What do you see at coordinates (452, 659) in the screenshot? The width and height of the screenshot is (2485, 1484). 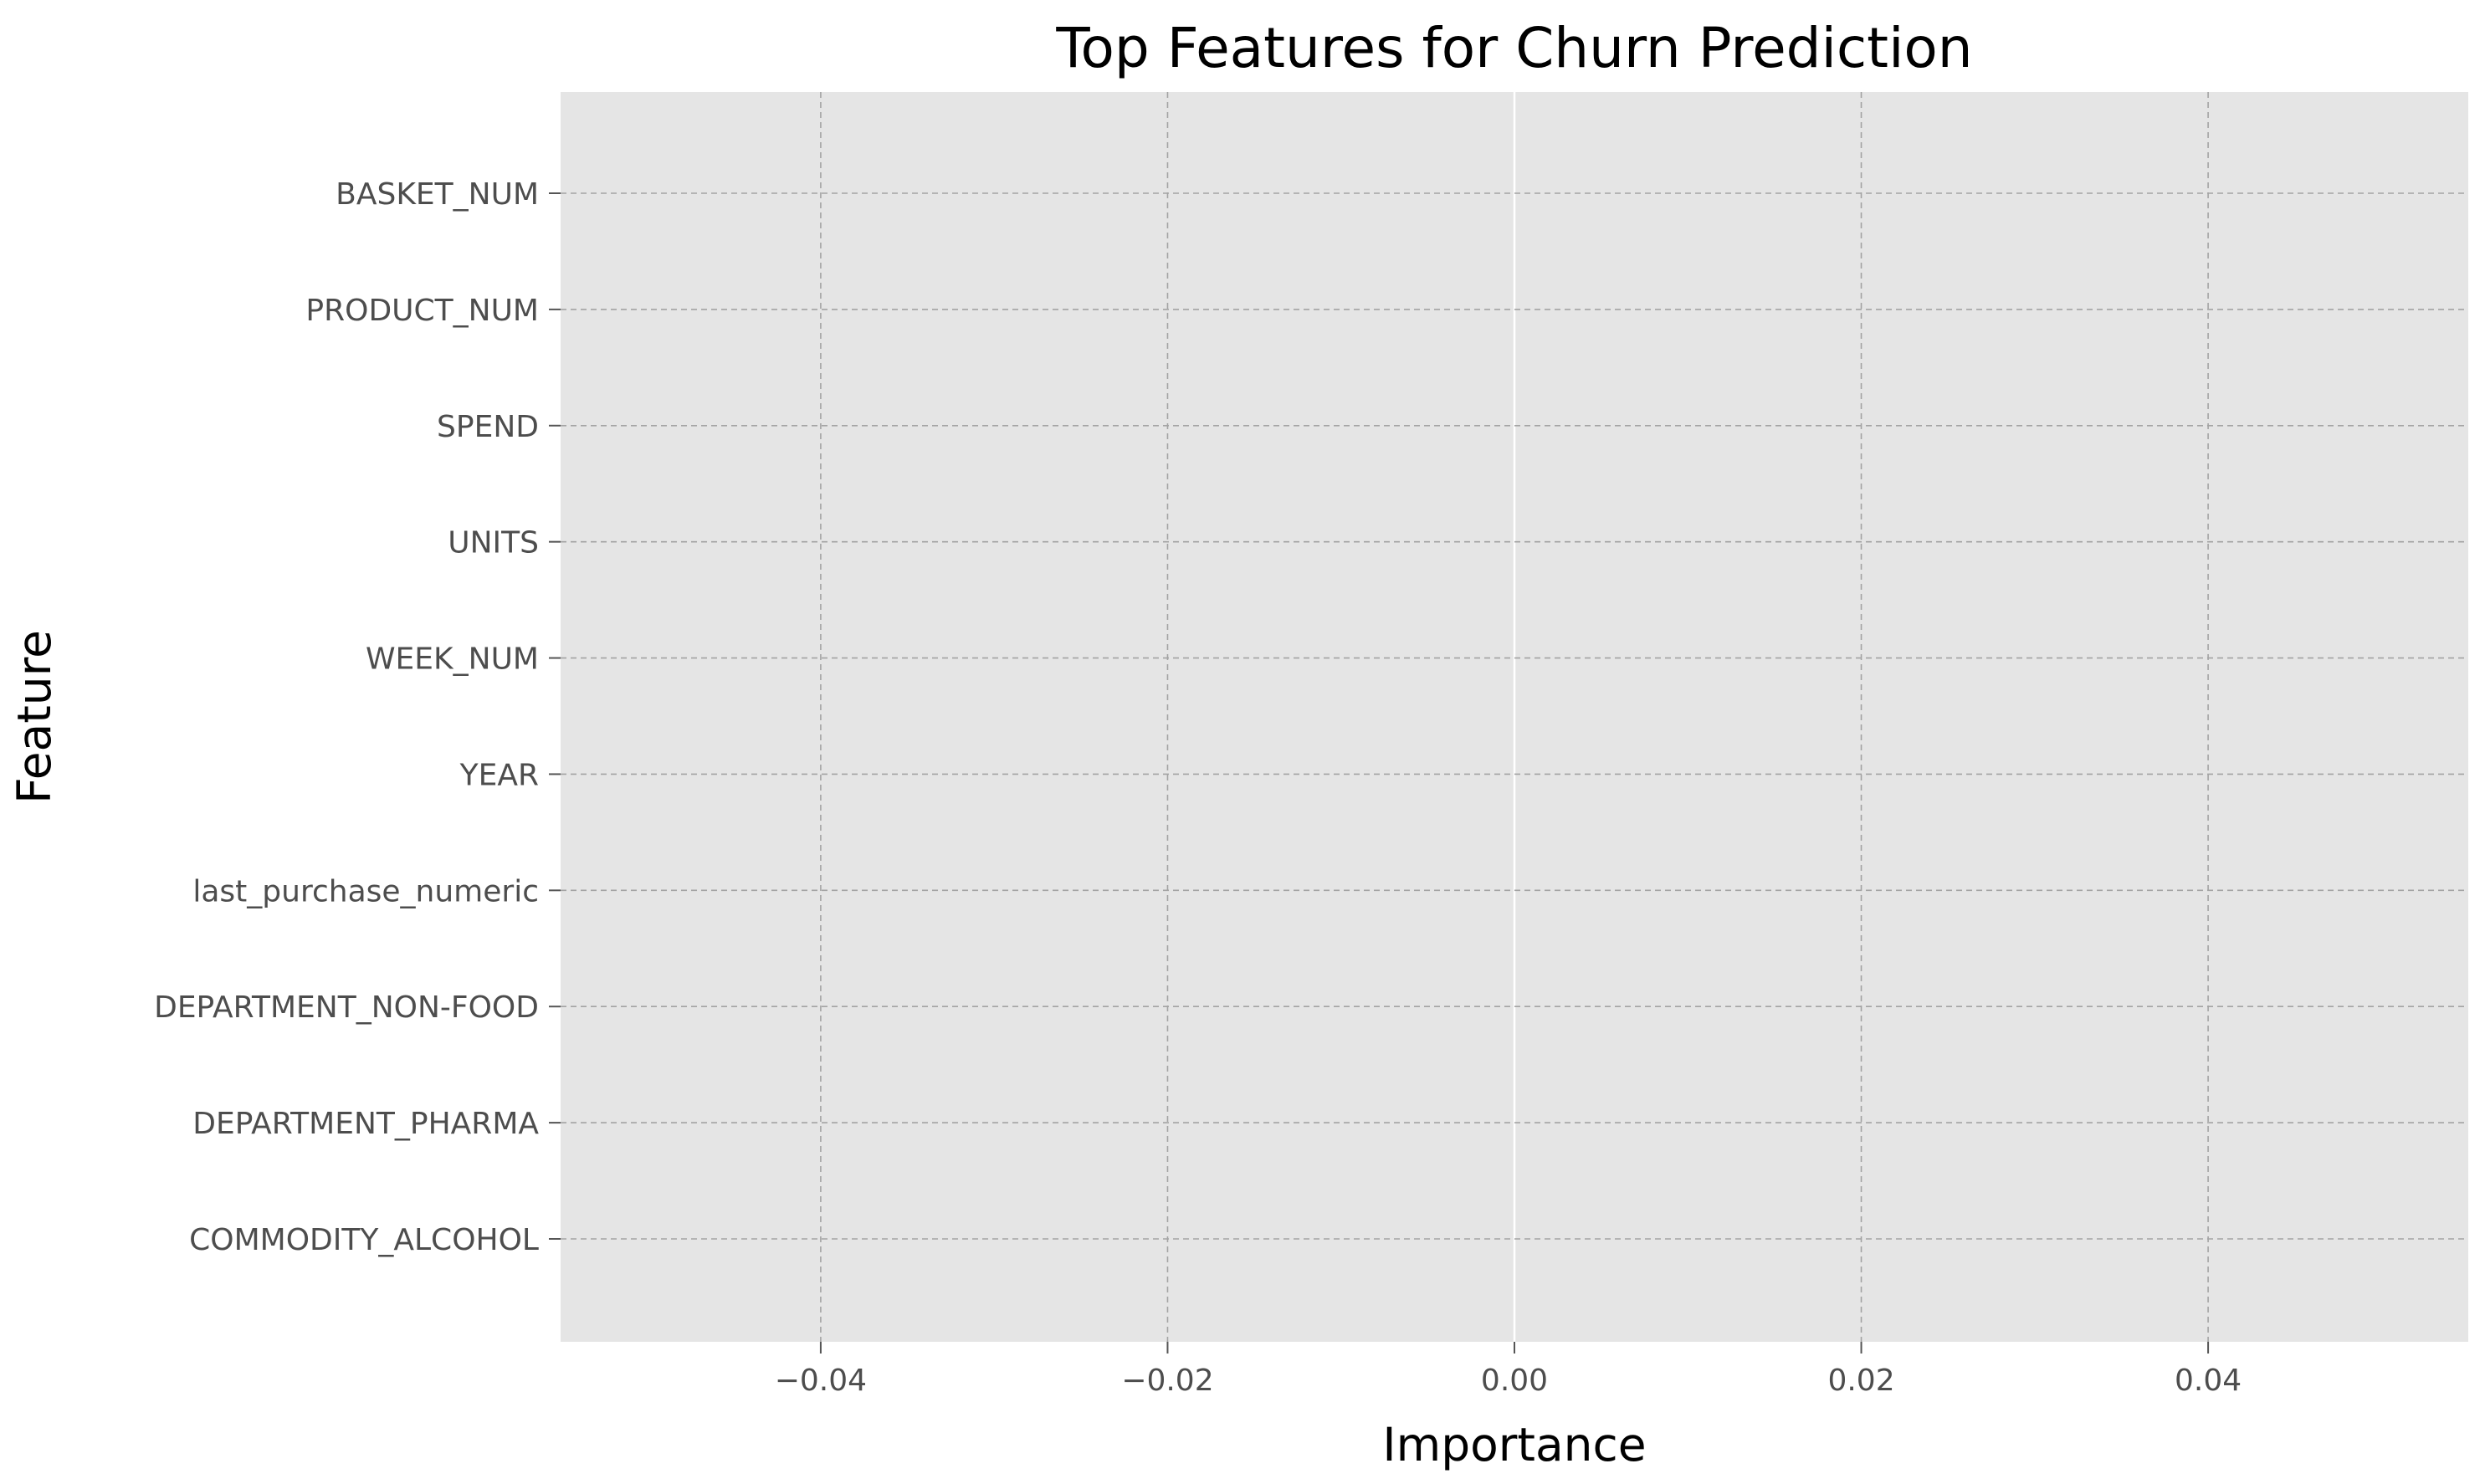 I see `y-tick-label: WEEK_NUM` at bounding box center [452, 659].